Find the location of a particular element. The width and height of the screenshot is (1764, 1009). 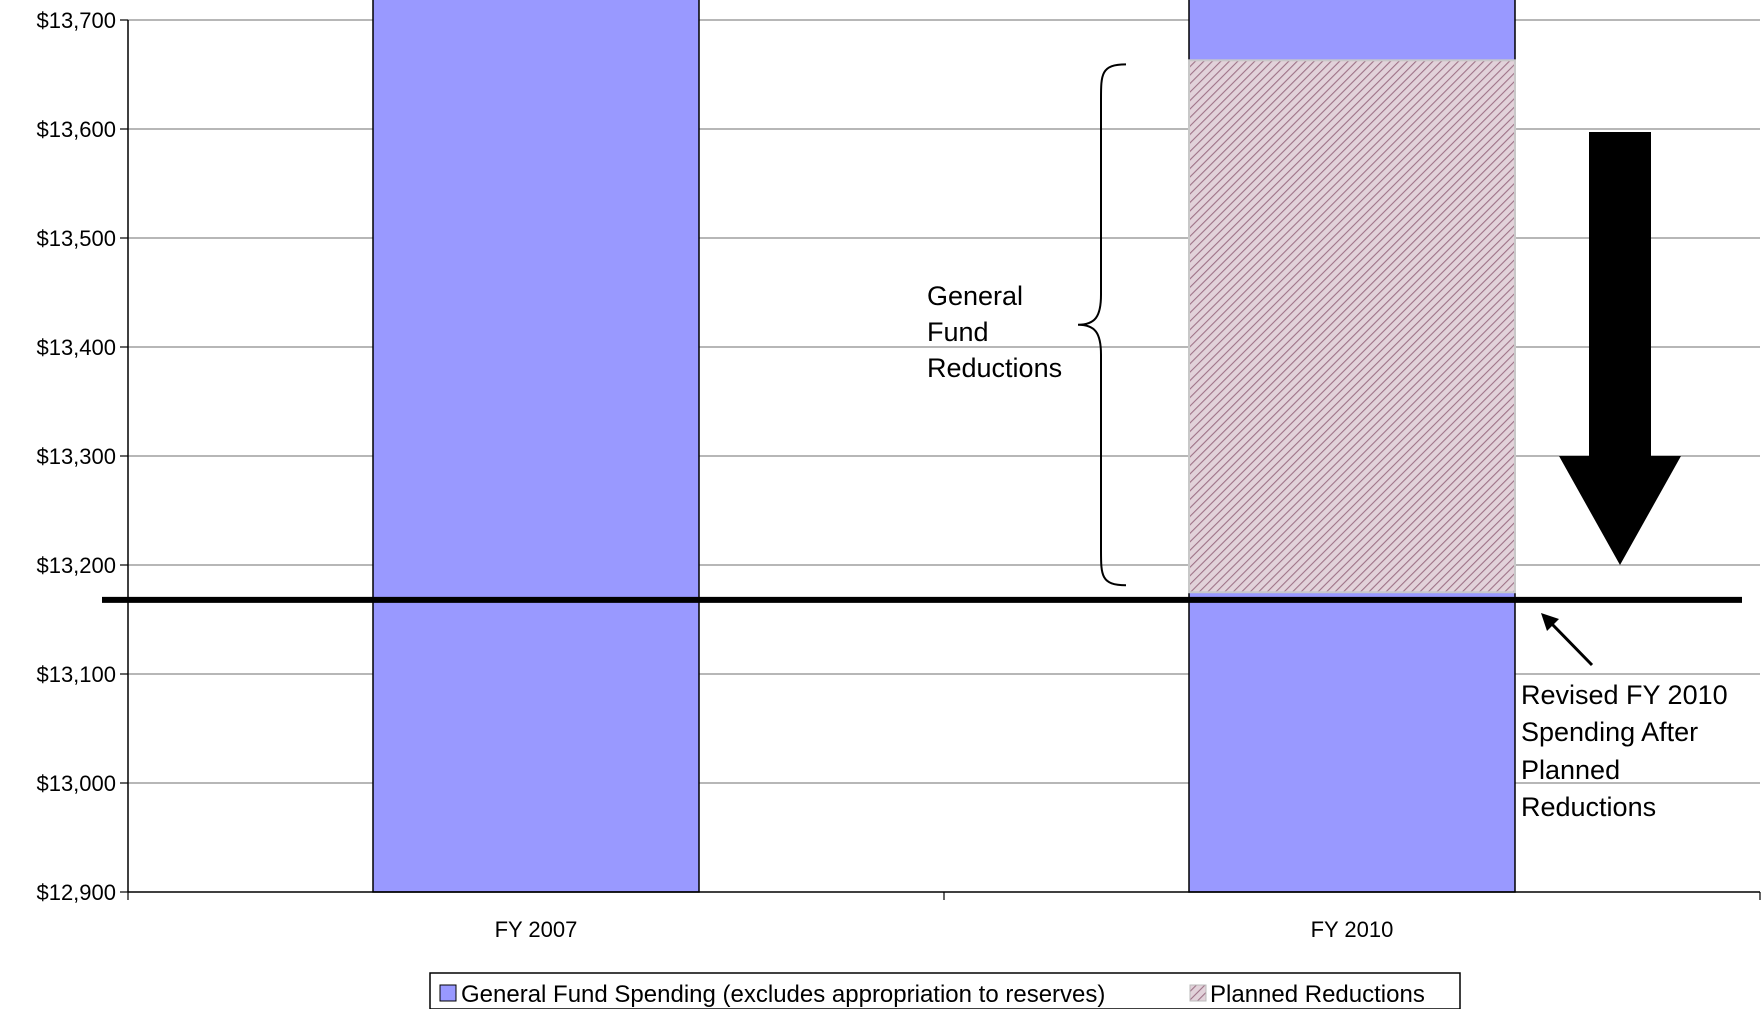

reductions-brace is located at coordinates (1102, 325).